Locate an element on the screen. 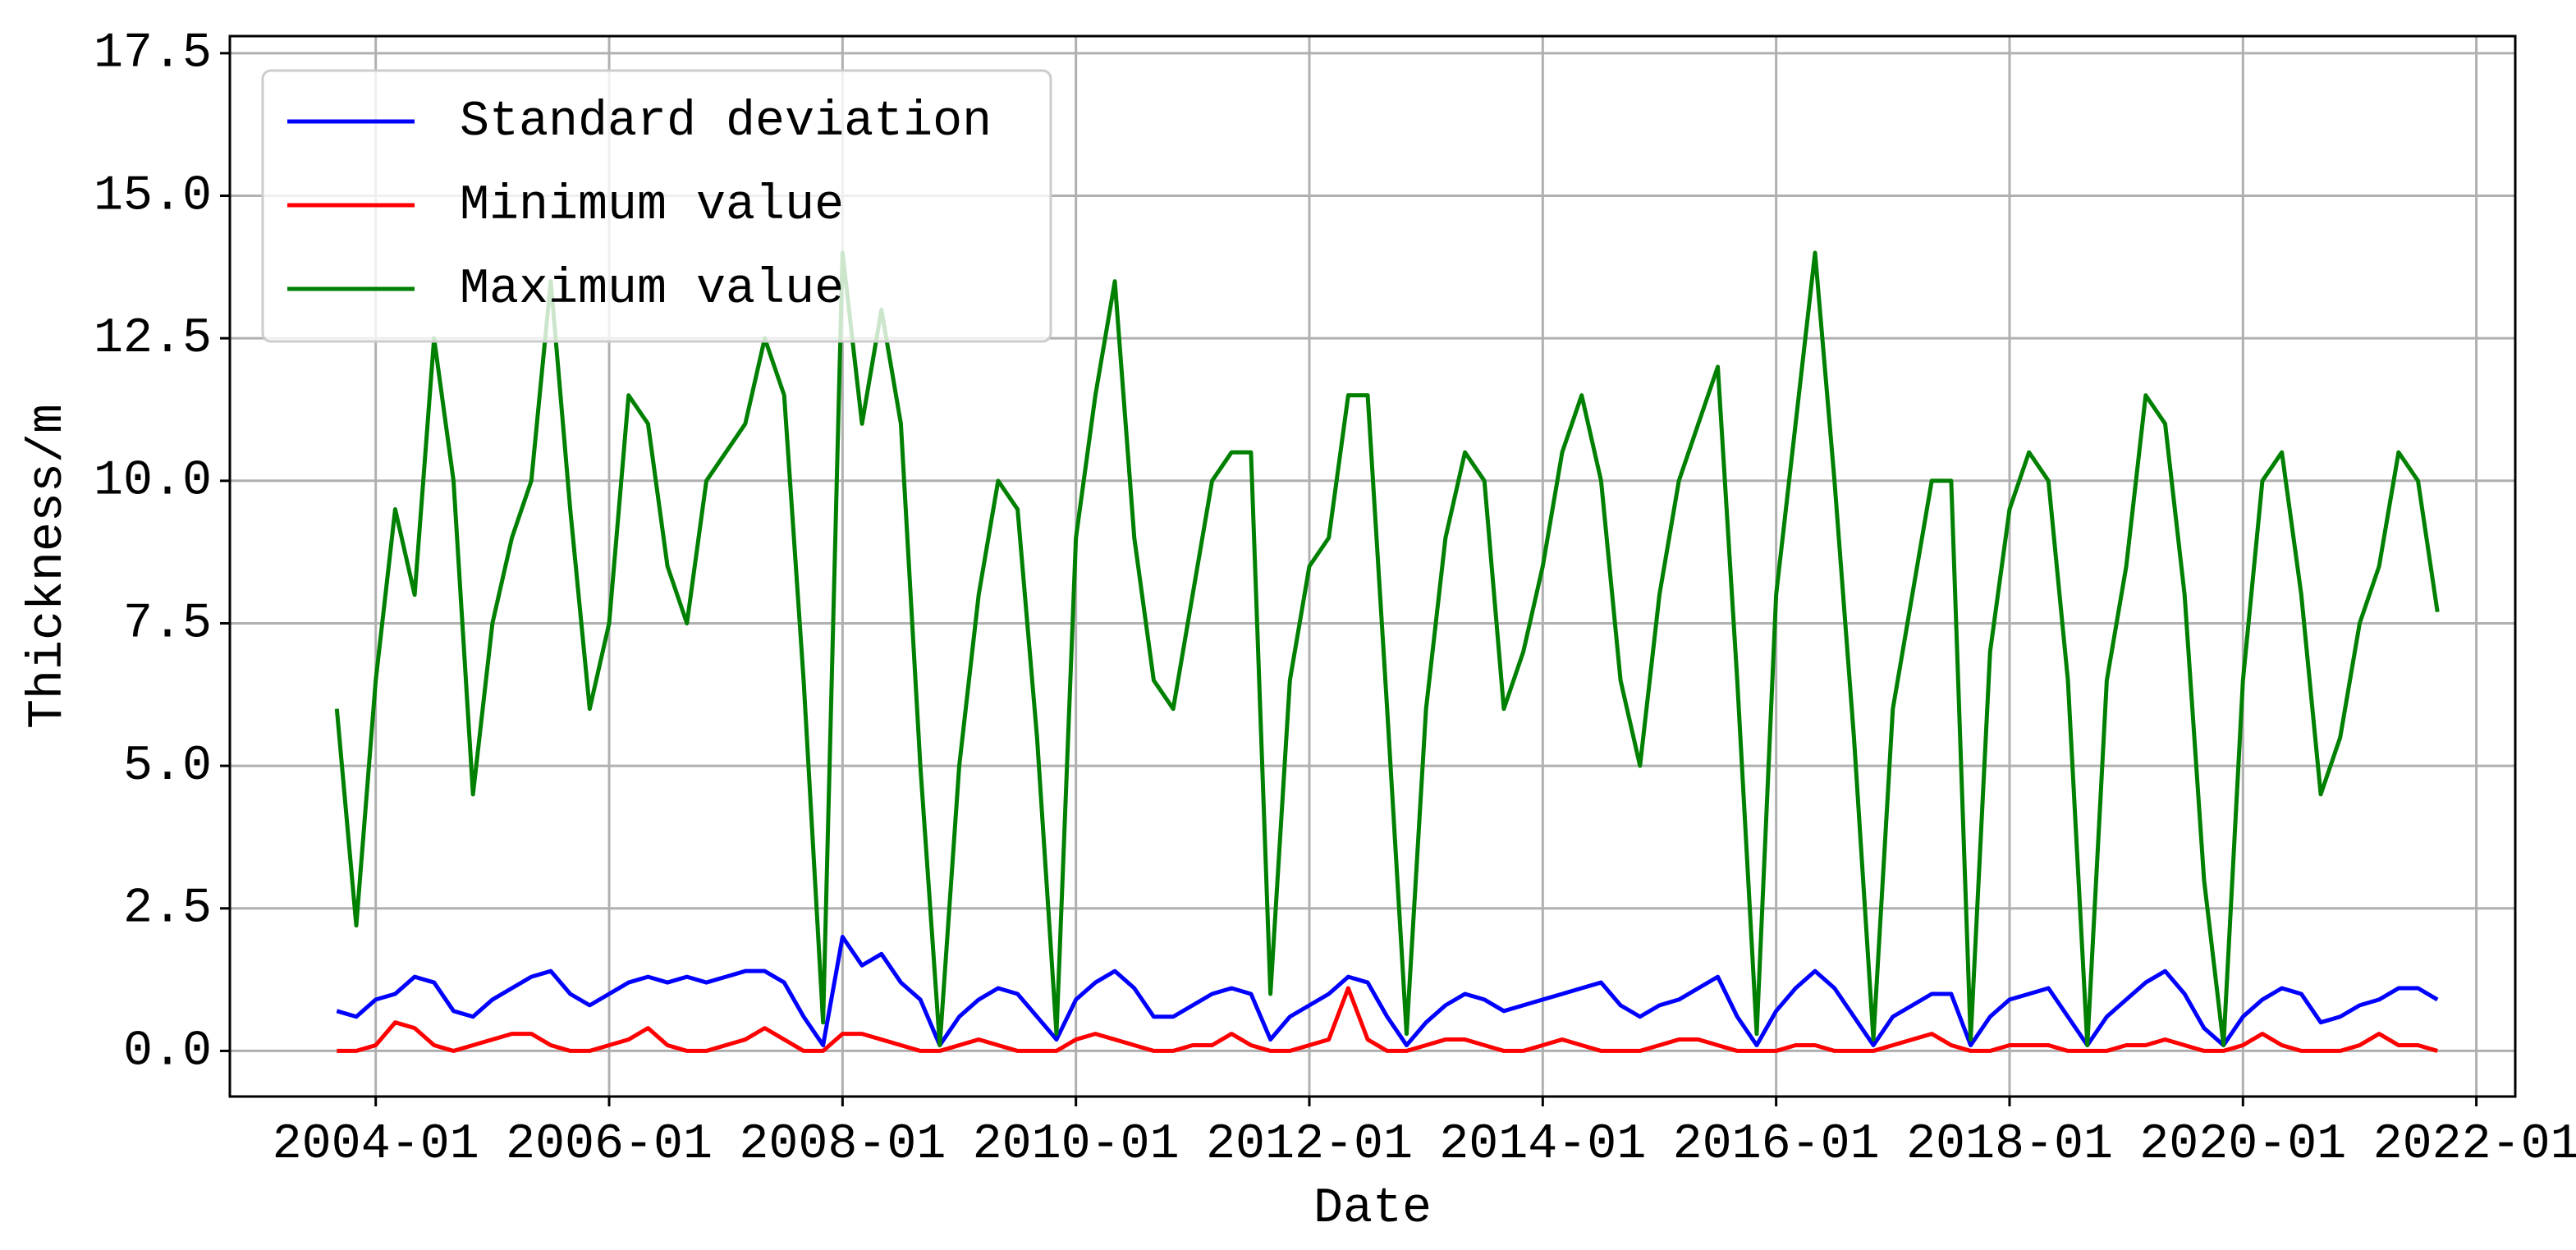  legend-label: Maximum value is located at coordinates (652, 290).